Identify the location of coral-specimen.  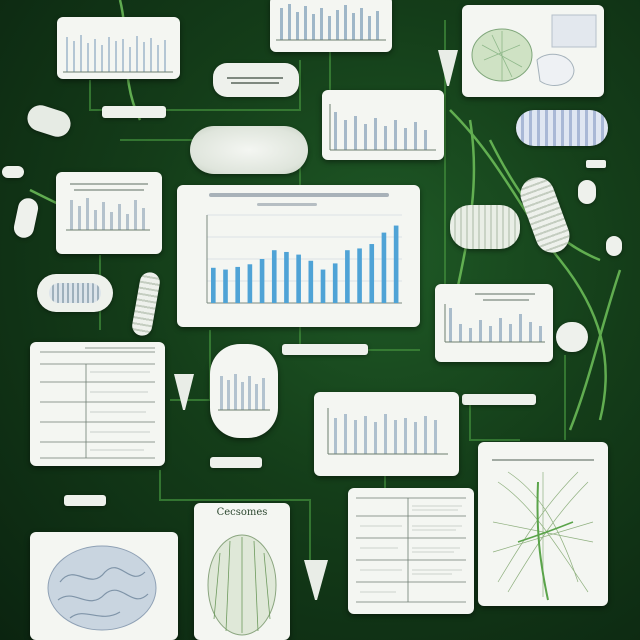
(249, 150).